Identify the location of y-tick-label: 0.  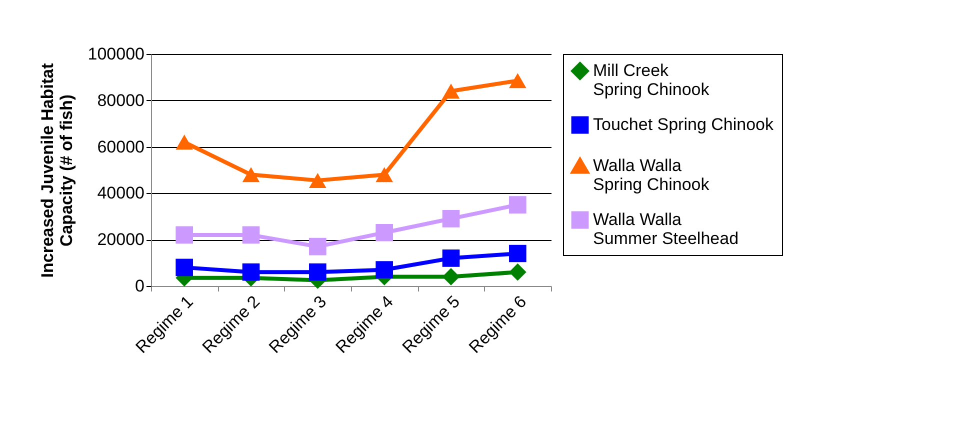
(139, 286).